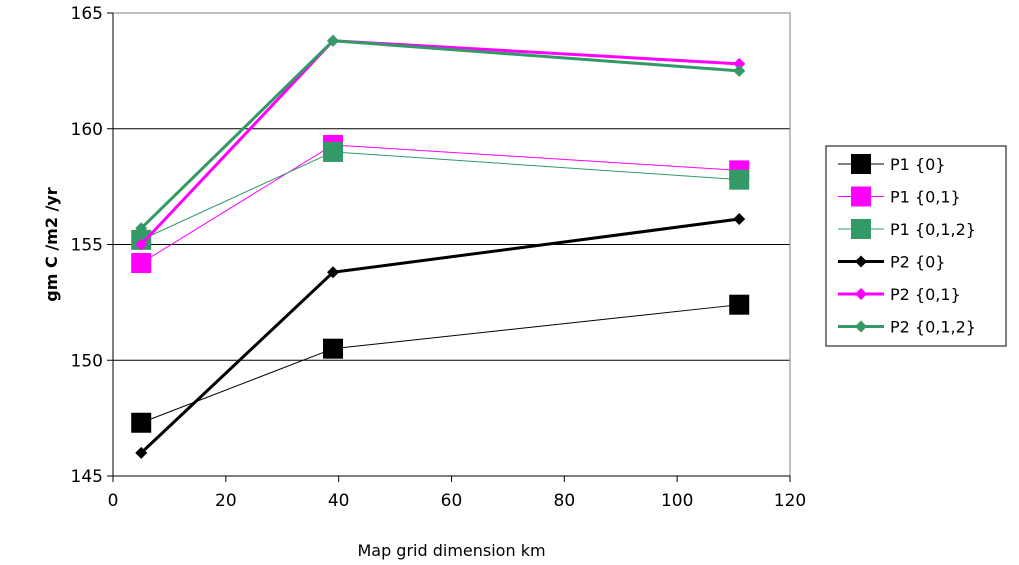 This screenshot has width=1019, height=565. I want to click on legend-label: P2 {0,1,2}, so click(933, 327).